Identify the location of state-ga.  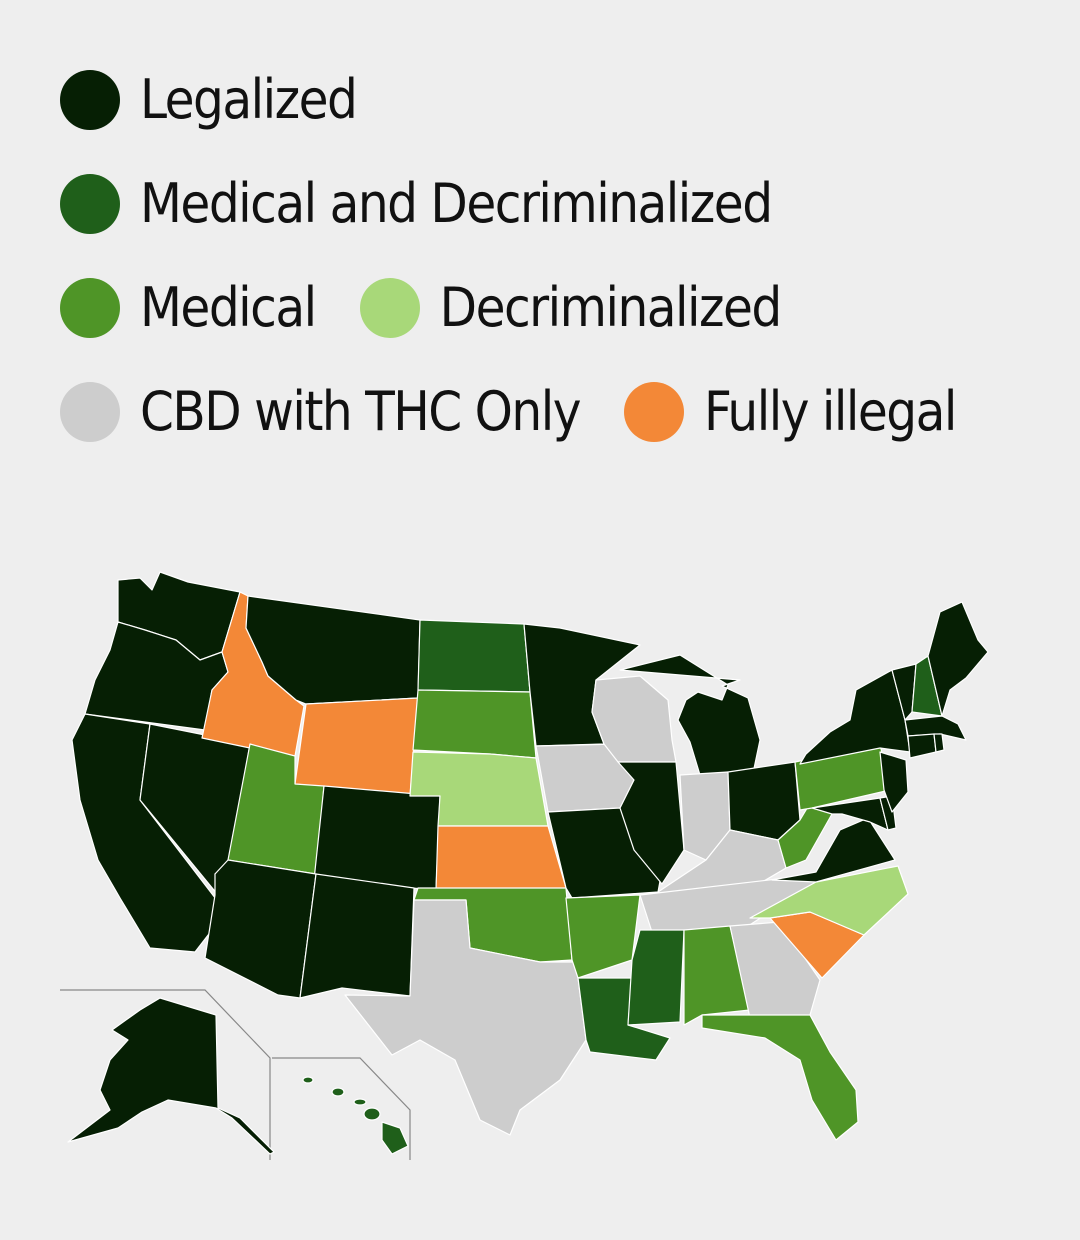
(775, 970).